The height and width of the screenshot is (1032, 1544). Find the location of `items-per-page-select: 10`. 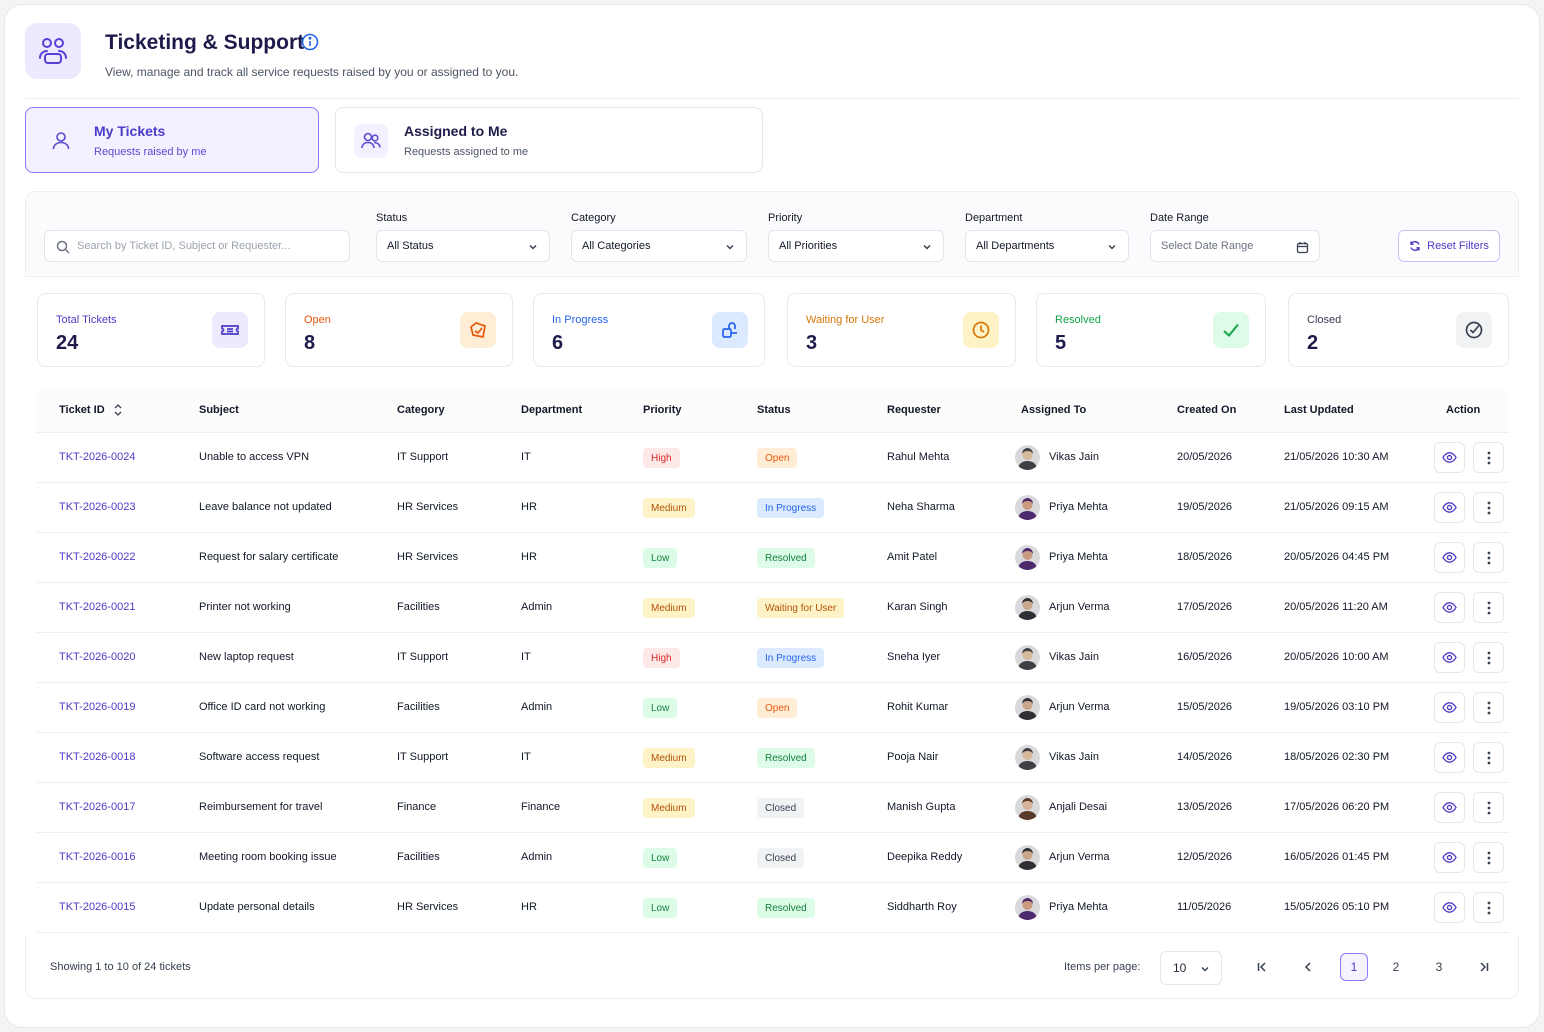

items-per-page-select: 10 is located at coordinates (1191, 968).